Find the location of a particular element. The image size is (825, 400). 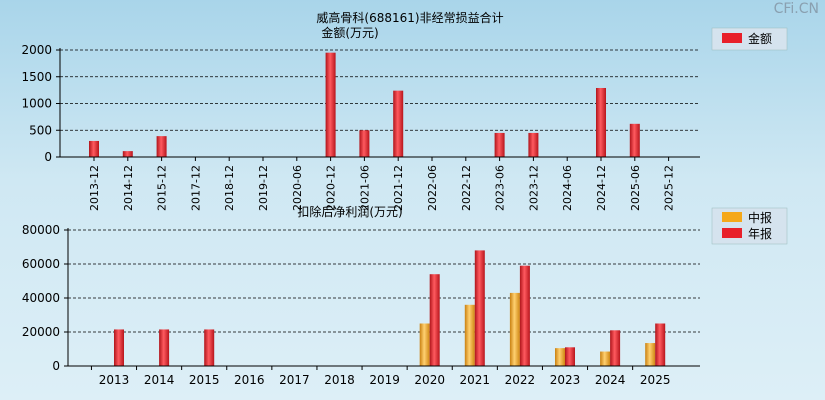

chart2-legend: 中报 年报 is located at coordinates (749, 226).